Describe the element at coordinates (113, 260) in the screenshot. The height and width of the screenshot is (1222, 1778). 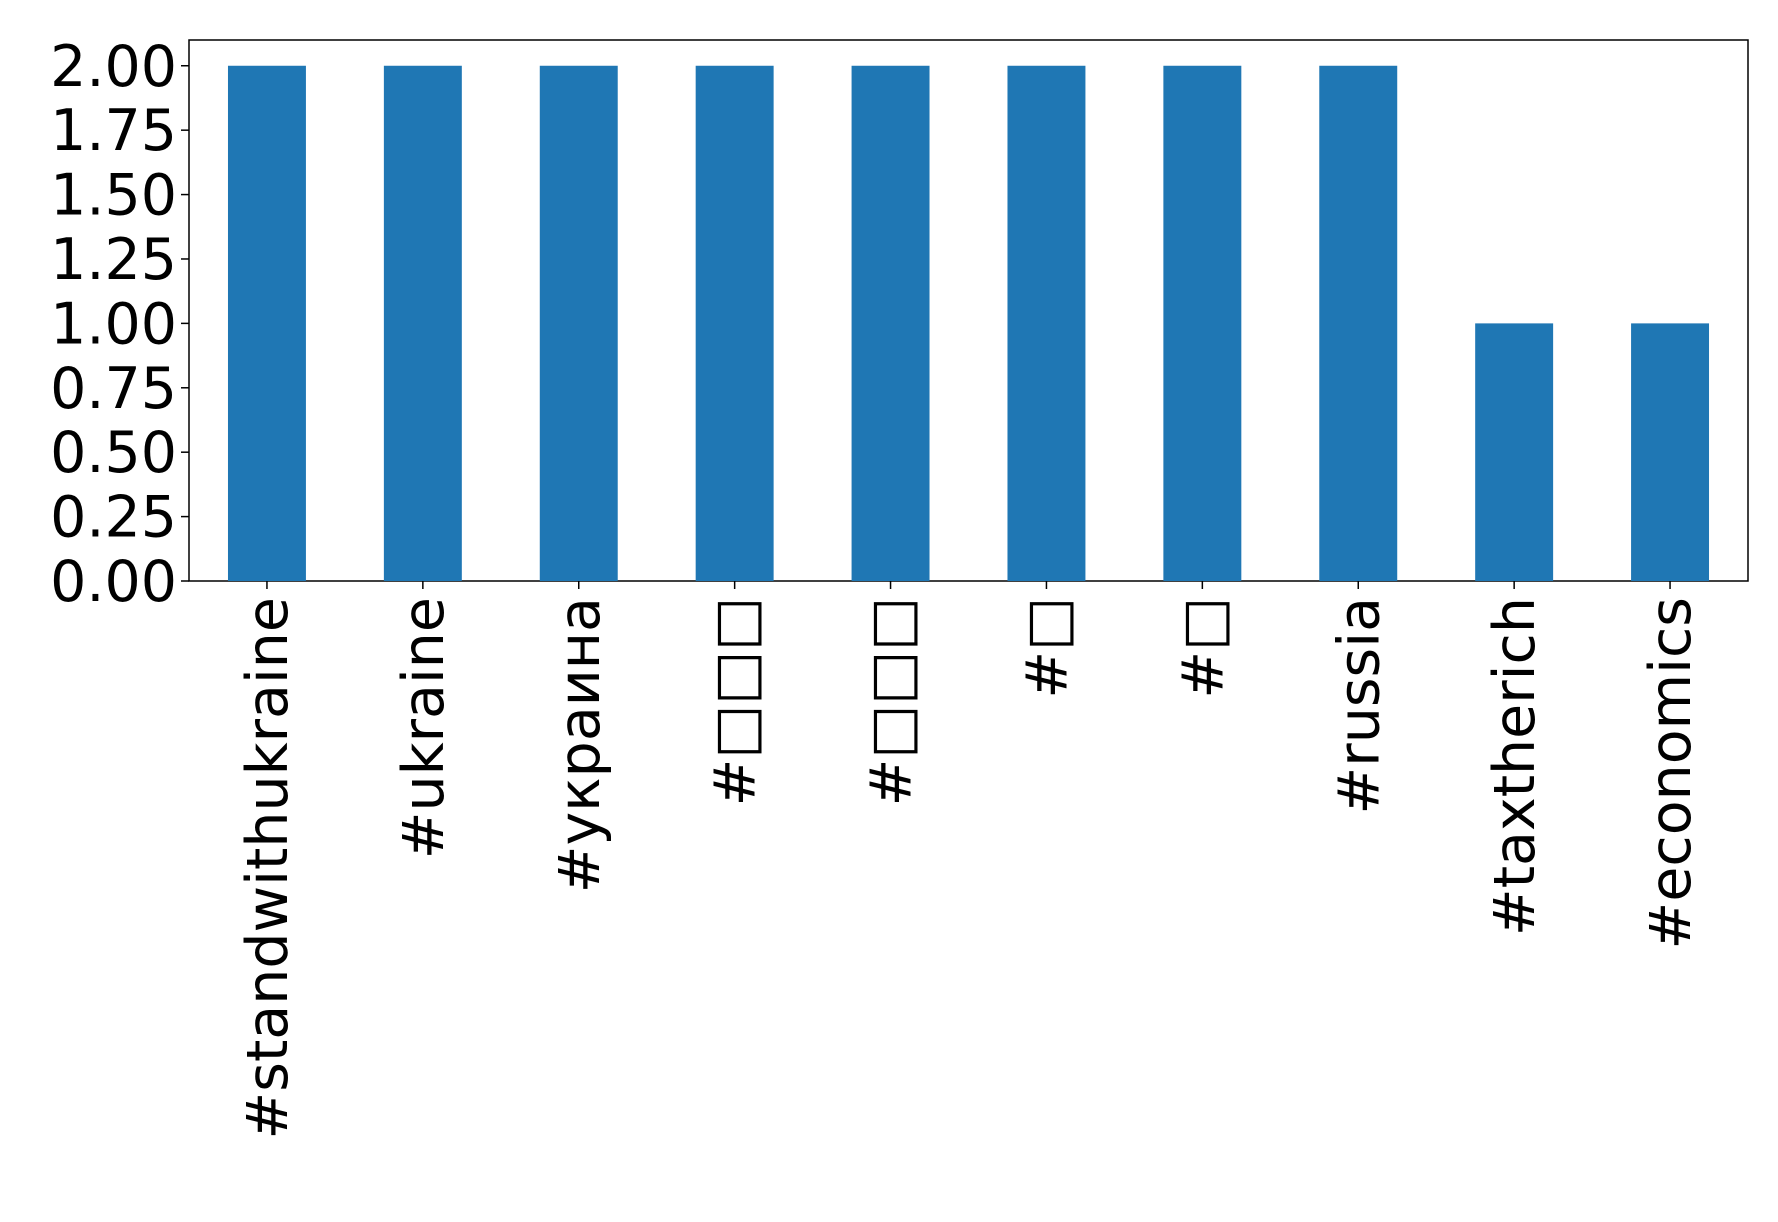
I see `y-tick-label: 1.25` at that location.